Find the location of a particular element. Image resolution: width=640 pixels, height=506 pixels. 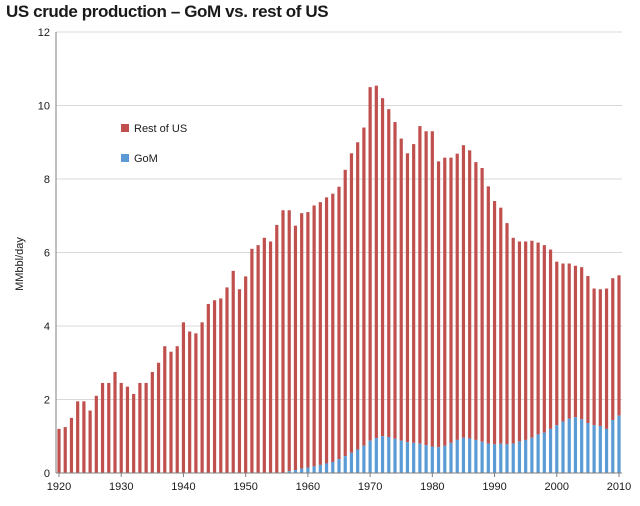

x-tick-label: 1940 is located at coordinates (183, 487).